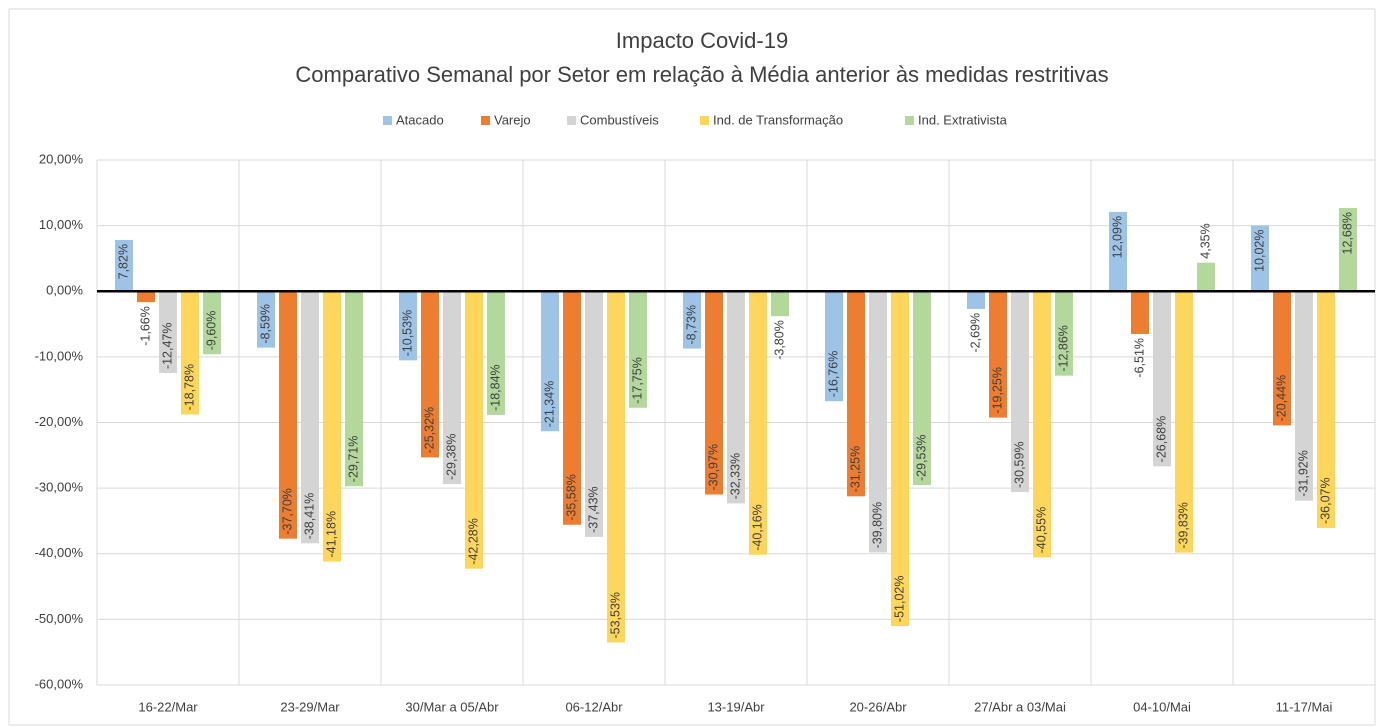  I want to click on value-label: -31,92%, so click(1303, 473).